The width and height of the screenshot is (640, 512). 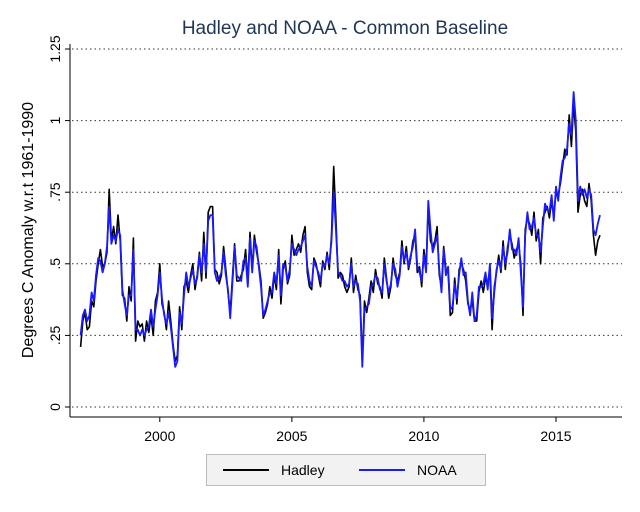 I want to click on y-tick-label: 0, so click(x=55, y=407).